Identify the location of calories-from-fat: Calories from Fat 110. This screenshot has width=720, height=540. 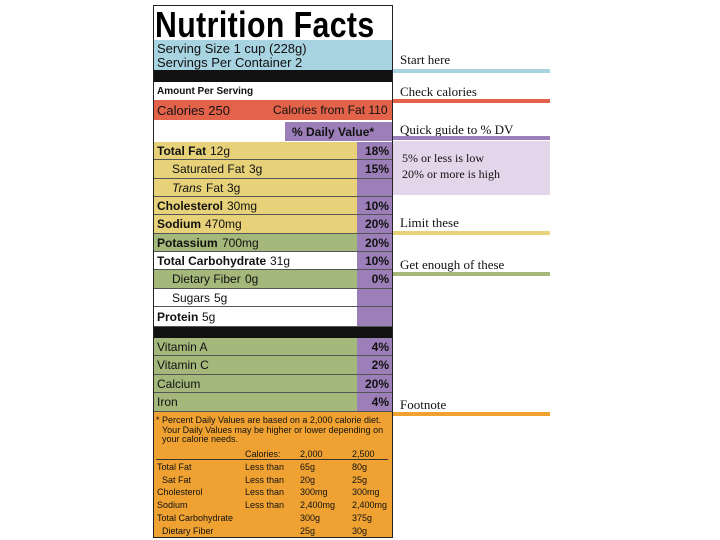
(330, 110).